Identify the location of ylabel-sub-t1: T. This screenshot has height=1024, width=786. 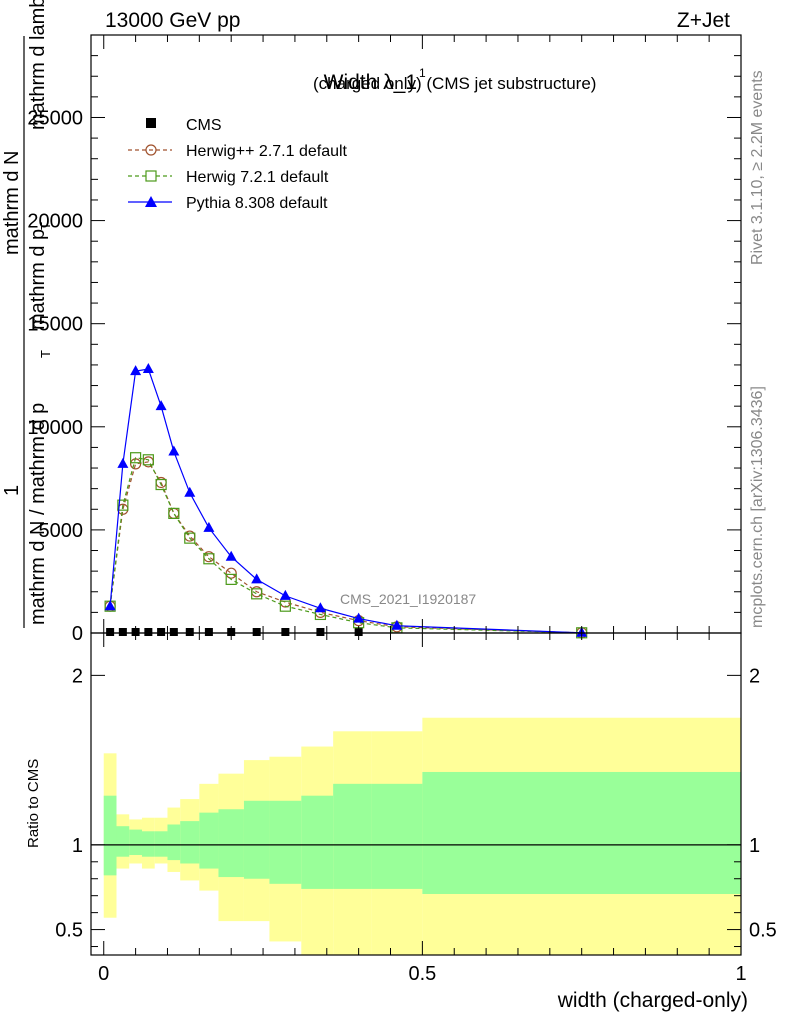
(45, 354).